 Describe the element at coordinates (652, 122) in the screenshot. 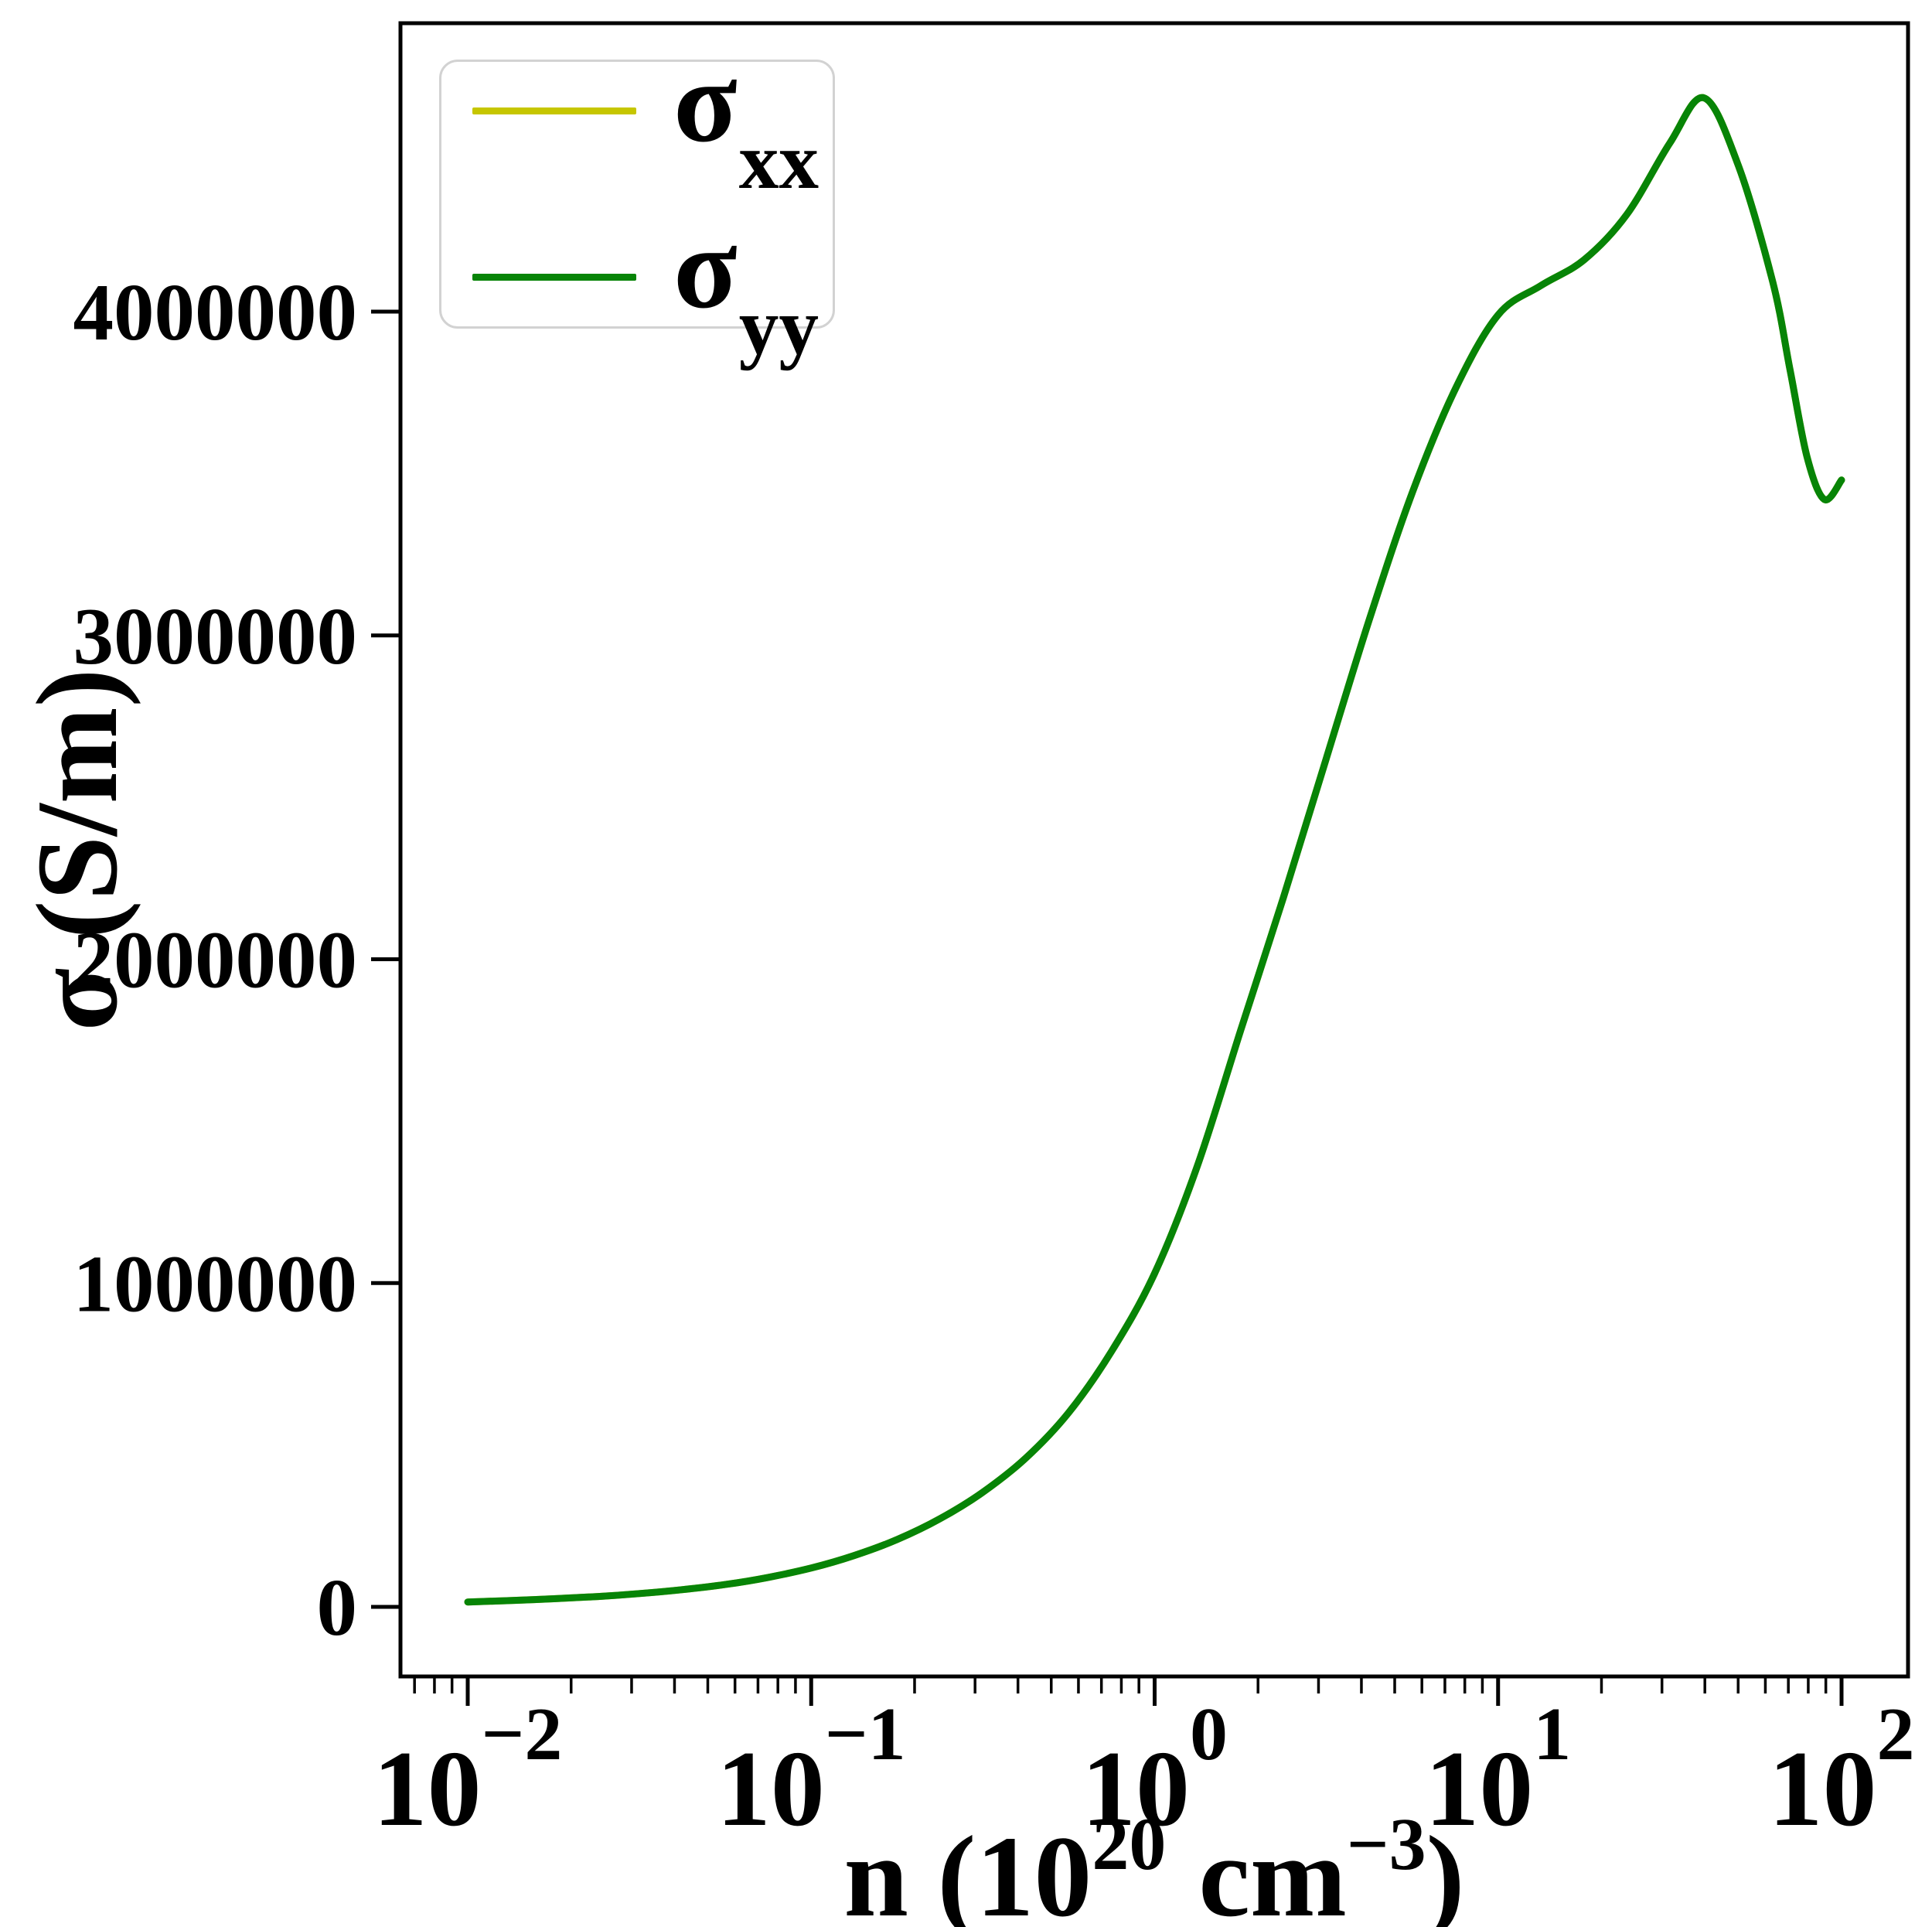

I see `legend-item-sigma-xx: σxx` at that location.